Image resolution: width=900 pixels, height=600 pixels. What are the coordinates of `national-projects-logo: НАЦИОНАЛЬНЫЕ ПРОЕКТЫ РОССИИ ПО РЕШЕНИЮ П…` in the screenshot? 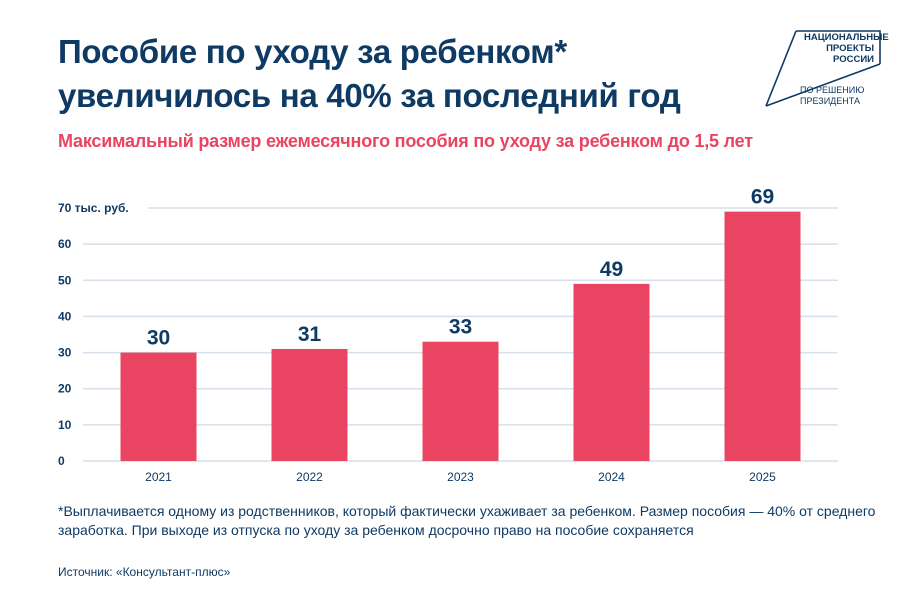 It's located at (825, 70).